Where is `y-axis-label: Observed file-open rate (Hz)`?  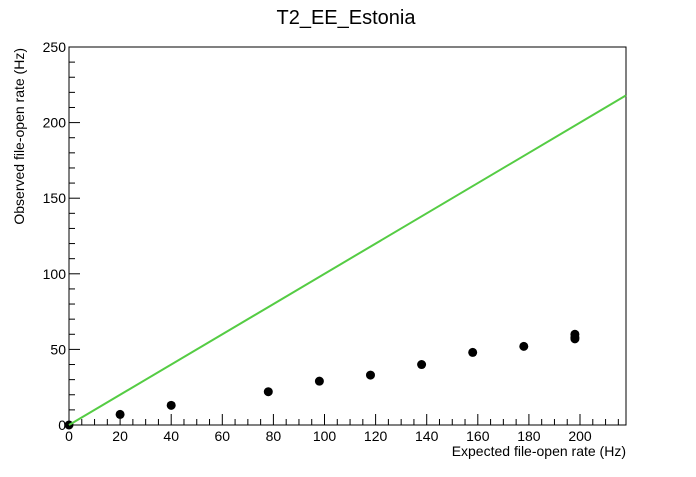
y-axis-label: Observed file-open rate (Hz) is located at coordinates (19, 136).